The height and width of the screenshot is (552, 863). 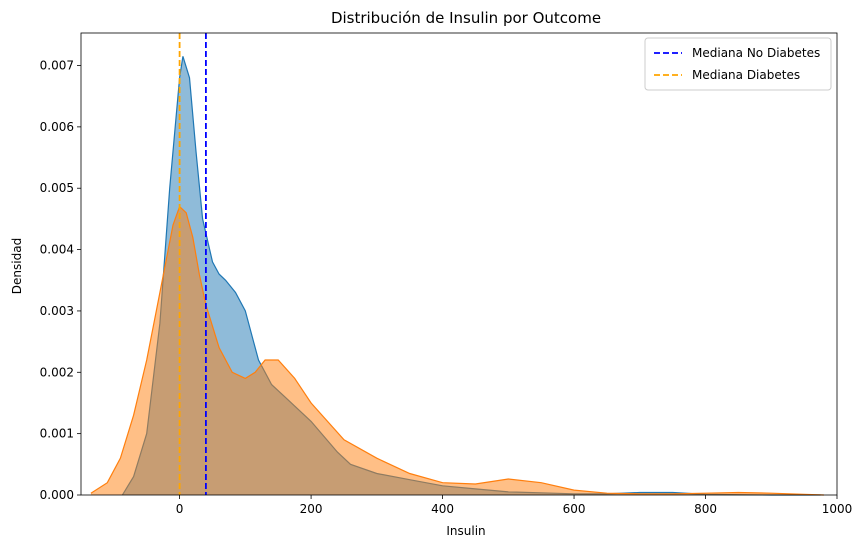 What do you see at coordinates (574, 509) in the screenshot?
I see `x-tick-label: 600` at bounding box center [574, 509].